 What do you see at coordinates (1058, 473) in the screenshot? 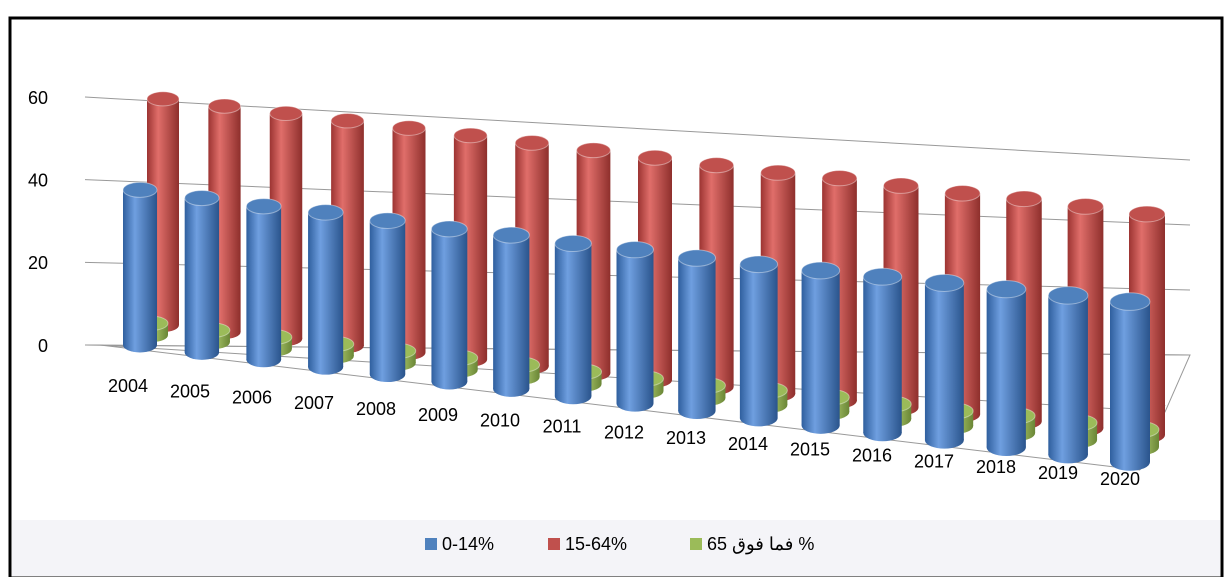
I see `x-tick-label: 2019` at bounding box center [1058, 473].